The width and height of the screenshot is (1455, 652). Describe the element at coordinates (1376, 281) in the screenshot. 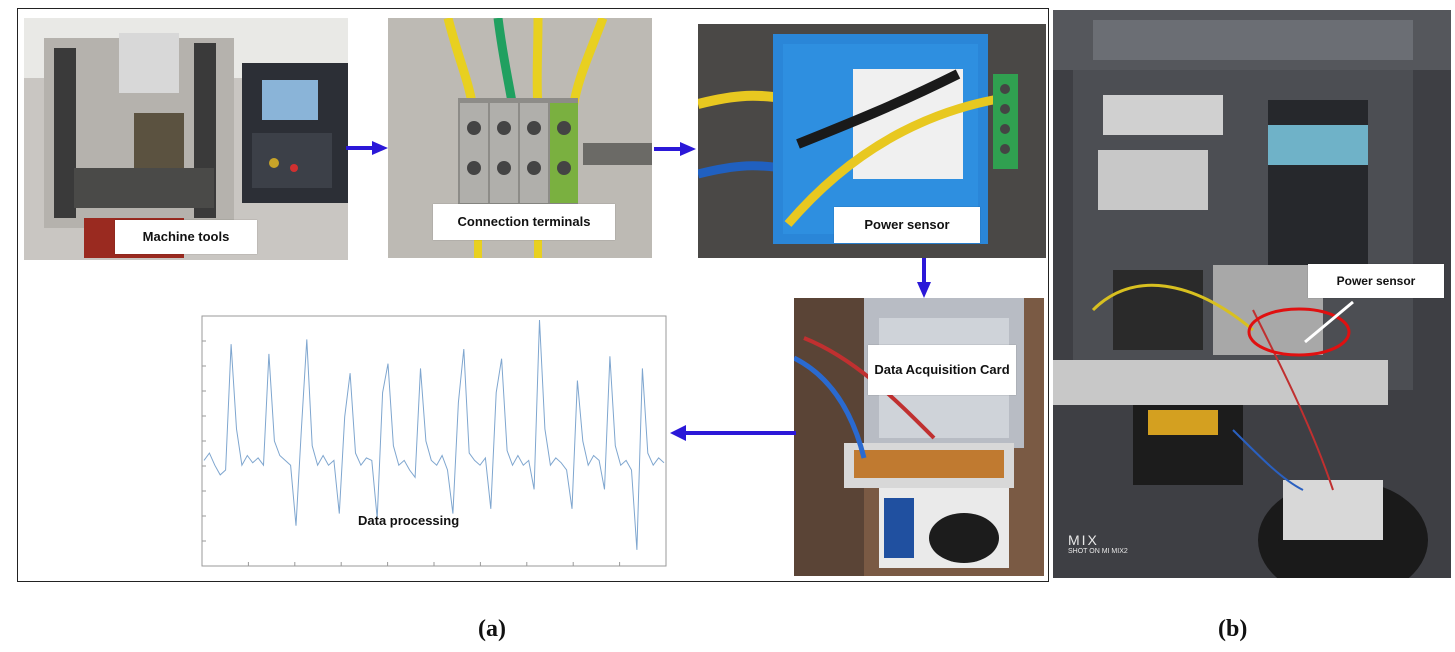

I see `power-sensor-label-b: Power sensor` at that location.